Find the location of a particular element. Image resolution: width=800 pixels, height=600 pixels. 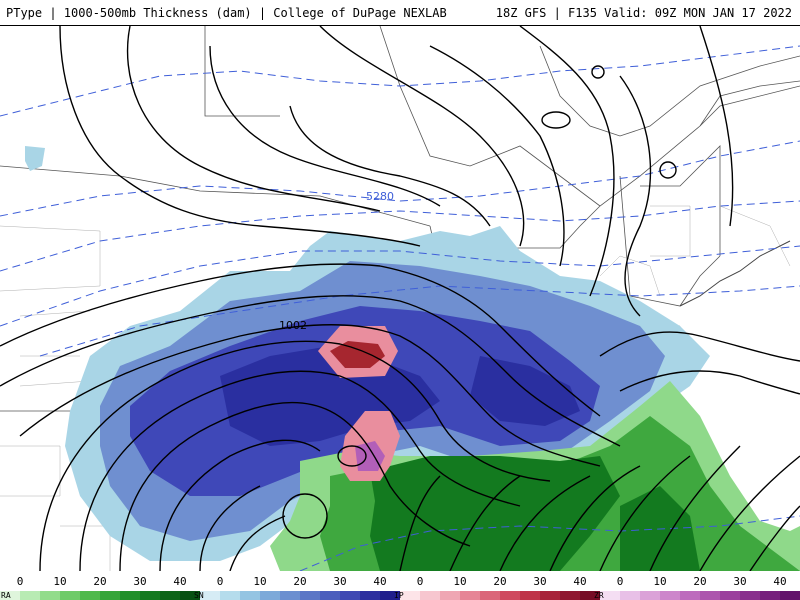

legend-segment-ip: 0 10 20 30 40 IP is located at coordinates (497, 587).